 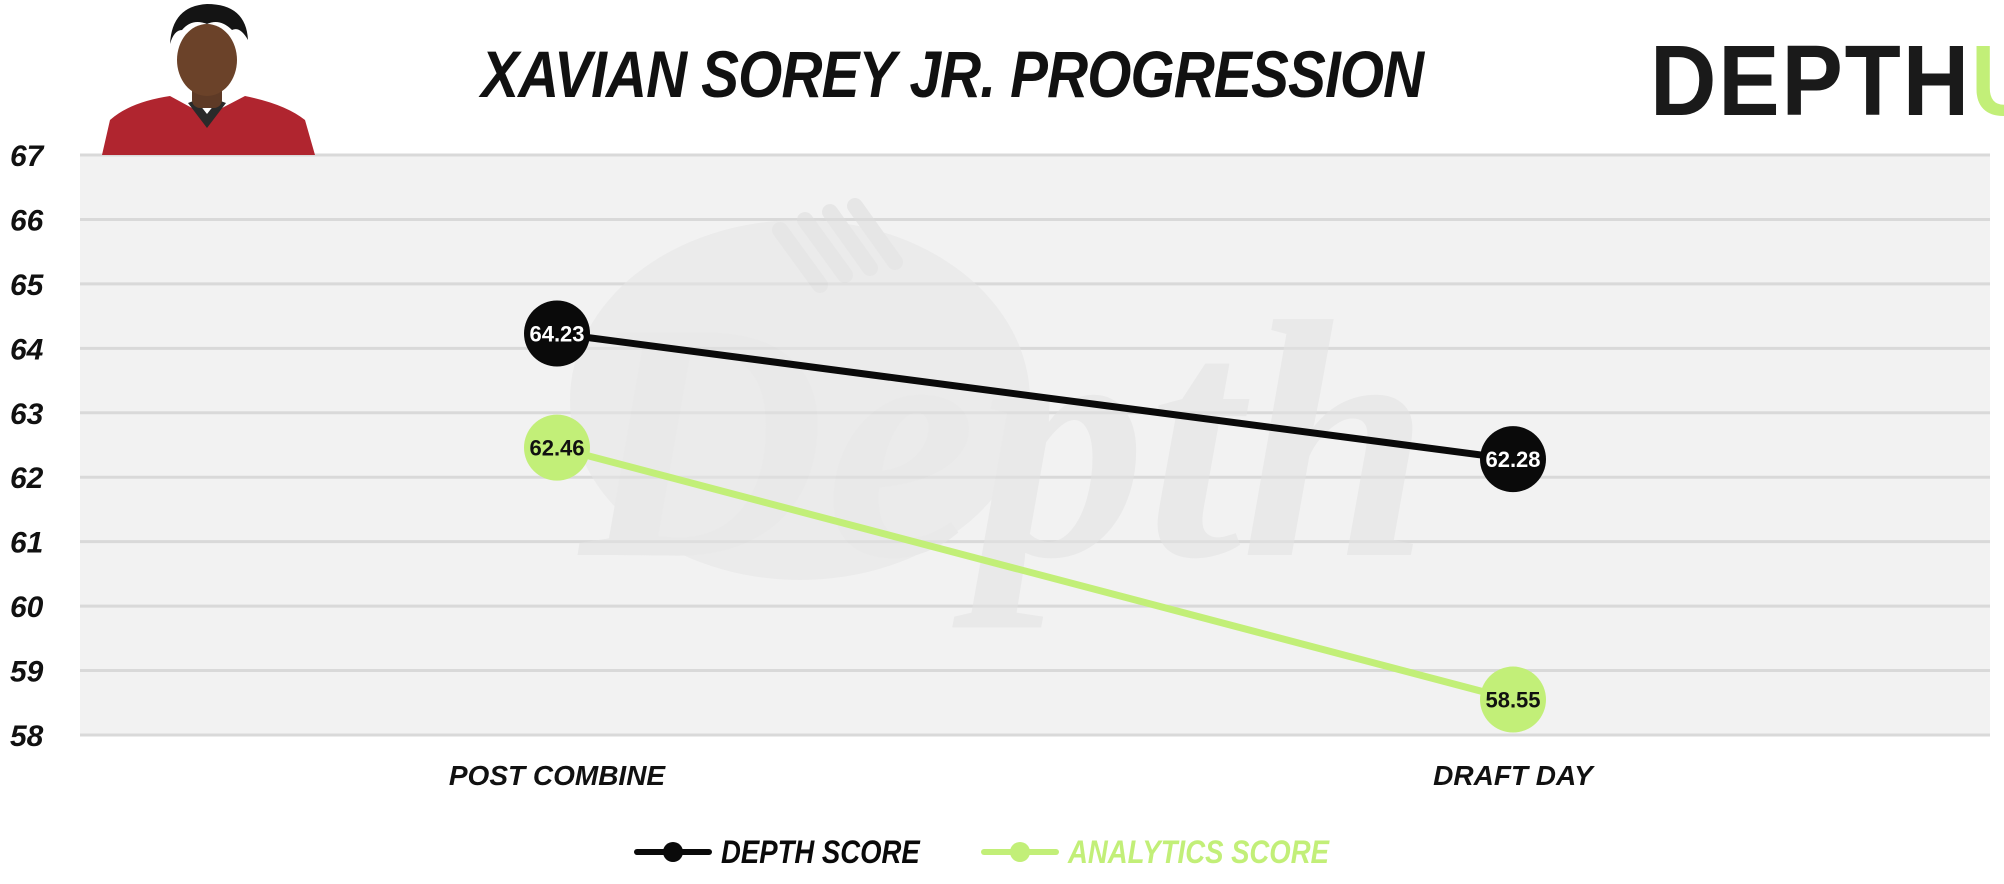 I want to click on legend-item: DEPTH SCORE, so click(x=792, y=852).